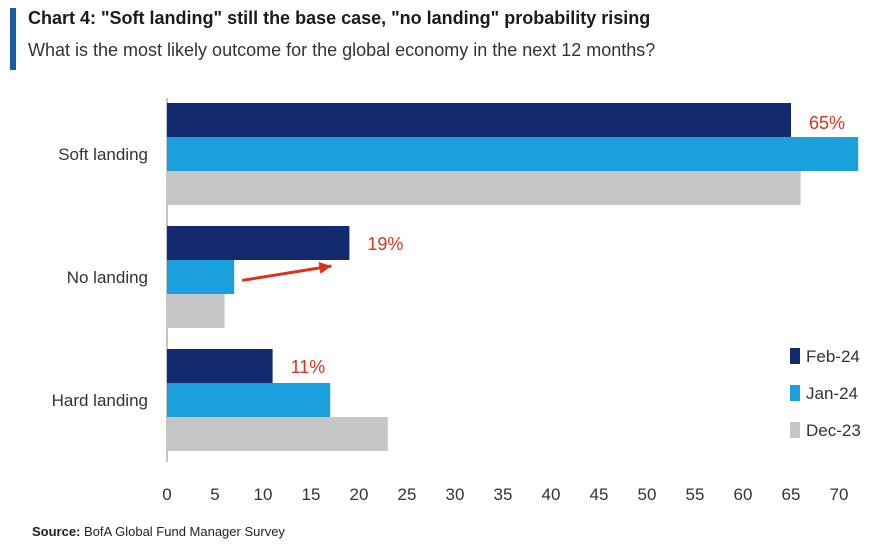 This screenshot has width=894, height=546. Describe the element at coordinates (839, 494) in the screenshot. I see `x-tick-label-70: 70` at that location.